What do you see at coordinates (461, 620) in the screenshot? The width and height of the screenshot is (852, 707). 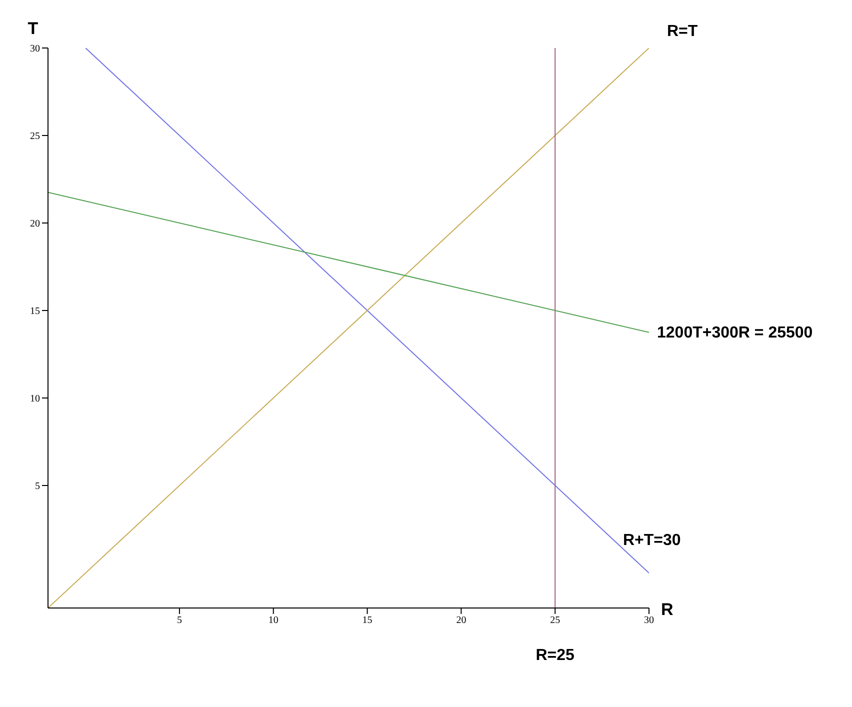 I see `x-tick-label: 20` at bounding box center [461, 620].